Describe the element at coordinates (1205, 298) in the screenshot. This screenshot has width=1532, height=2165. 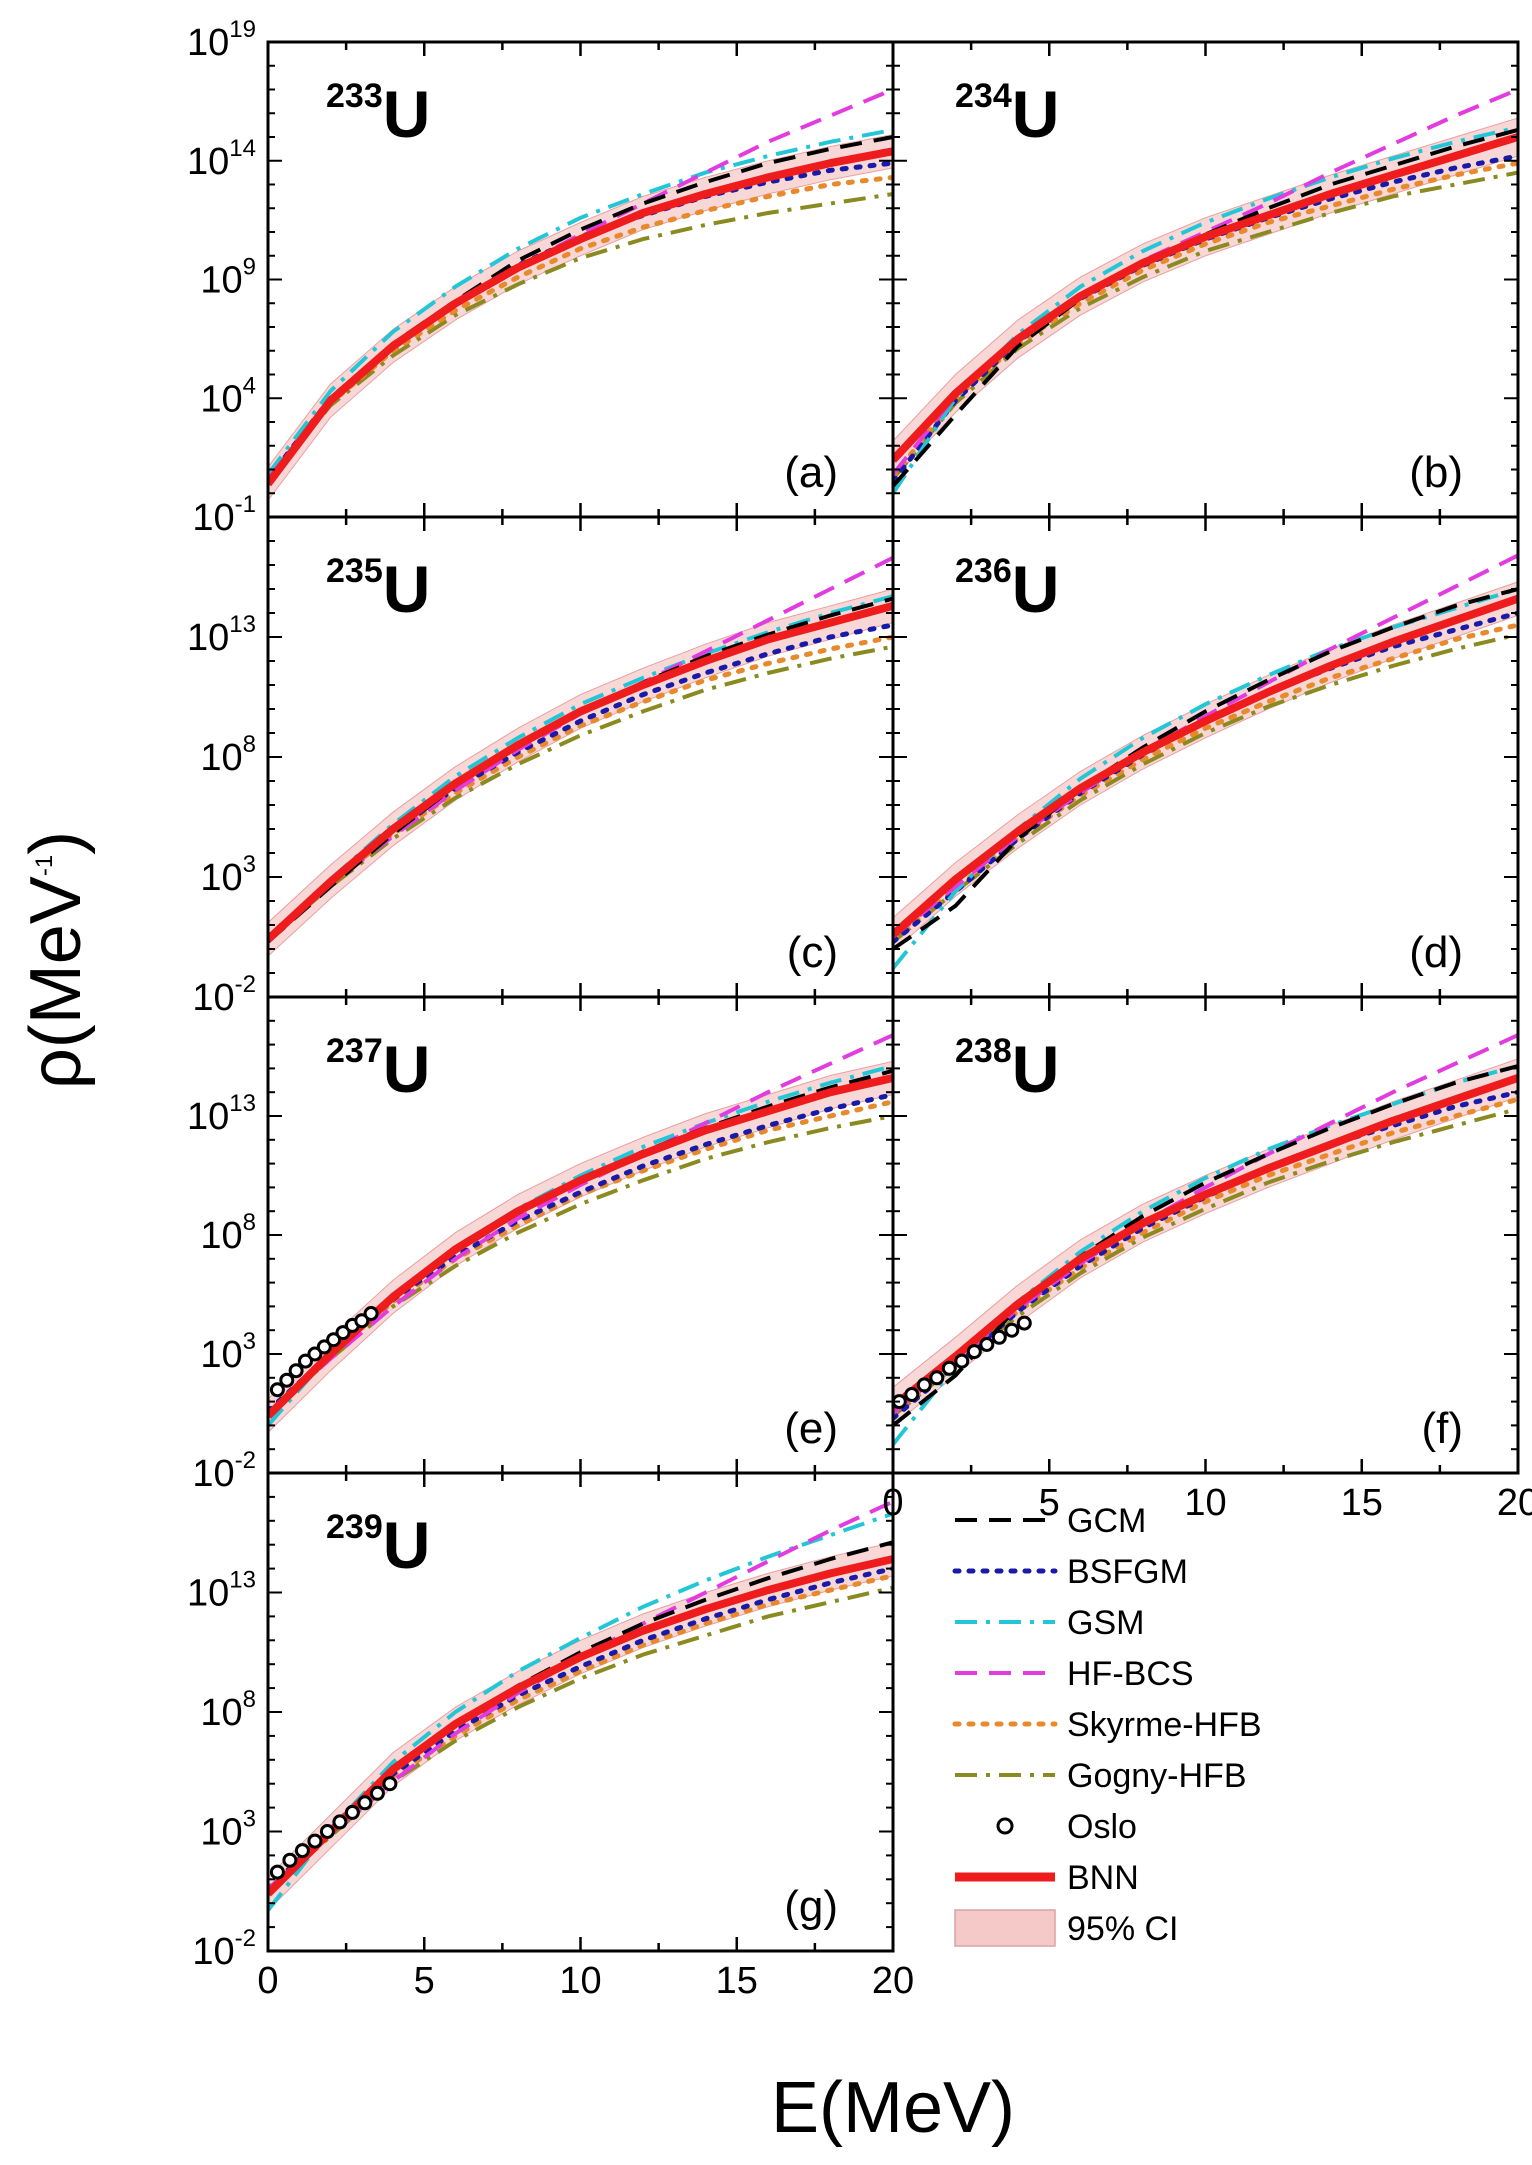
I see `panel-b-series-bnn` at that location.